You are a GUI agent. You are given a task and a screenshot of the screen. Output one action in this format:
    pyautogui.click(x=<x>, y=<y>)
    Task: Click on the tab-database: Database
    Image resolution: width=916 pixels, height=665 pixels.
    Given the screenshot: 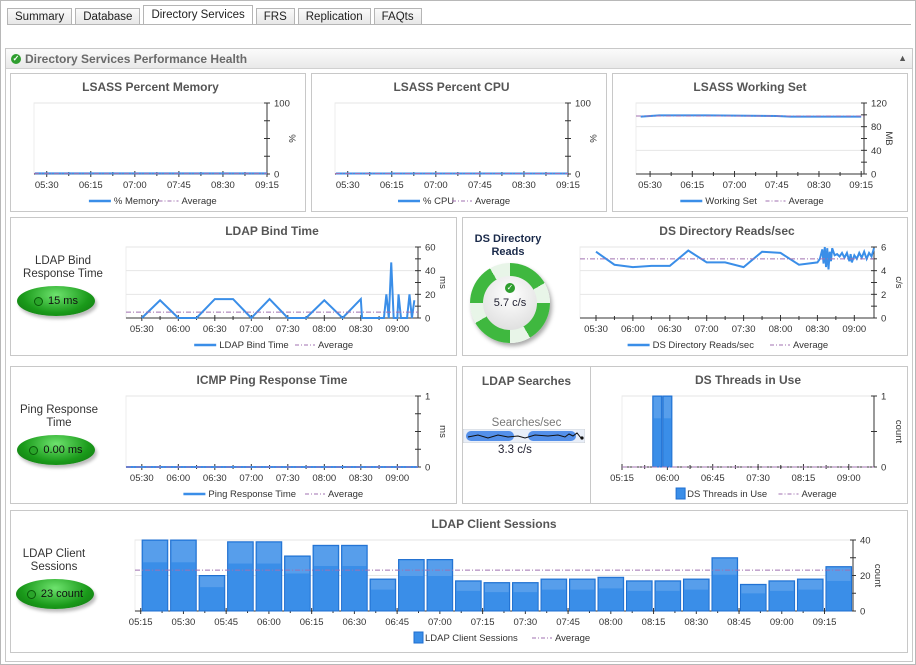 What is the action you would take?
    pyautogui.click(x=108, y=16)
    